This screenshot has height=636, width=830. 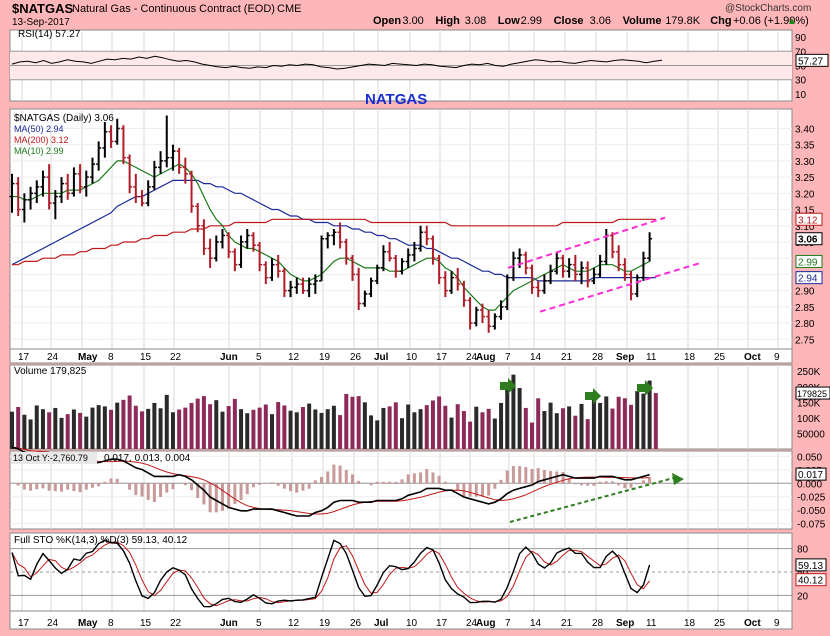 What do you see at coordinates (485, 357) in the screenshot?
I see `x-axis-tick-label: Aug` at bounding box center [485, 357].